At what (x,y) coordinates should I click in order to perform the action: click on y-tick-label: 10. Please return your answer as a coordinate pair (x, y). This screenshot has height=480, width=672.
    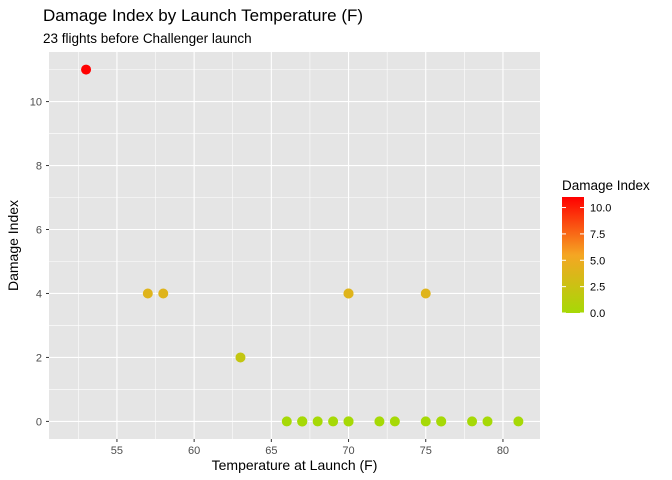
    Looking at the image, I should click on (36, 103).